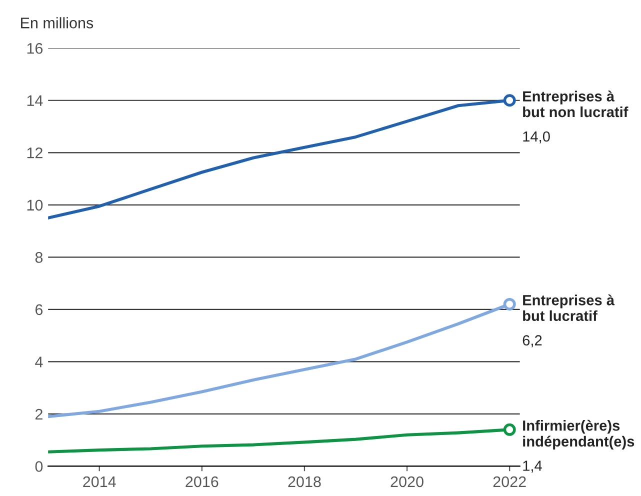 The image size is (641, 496). I want to click on y-tick-label: 14, so click(35, 100).